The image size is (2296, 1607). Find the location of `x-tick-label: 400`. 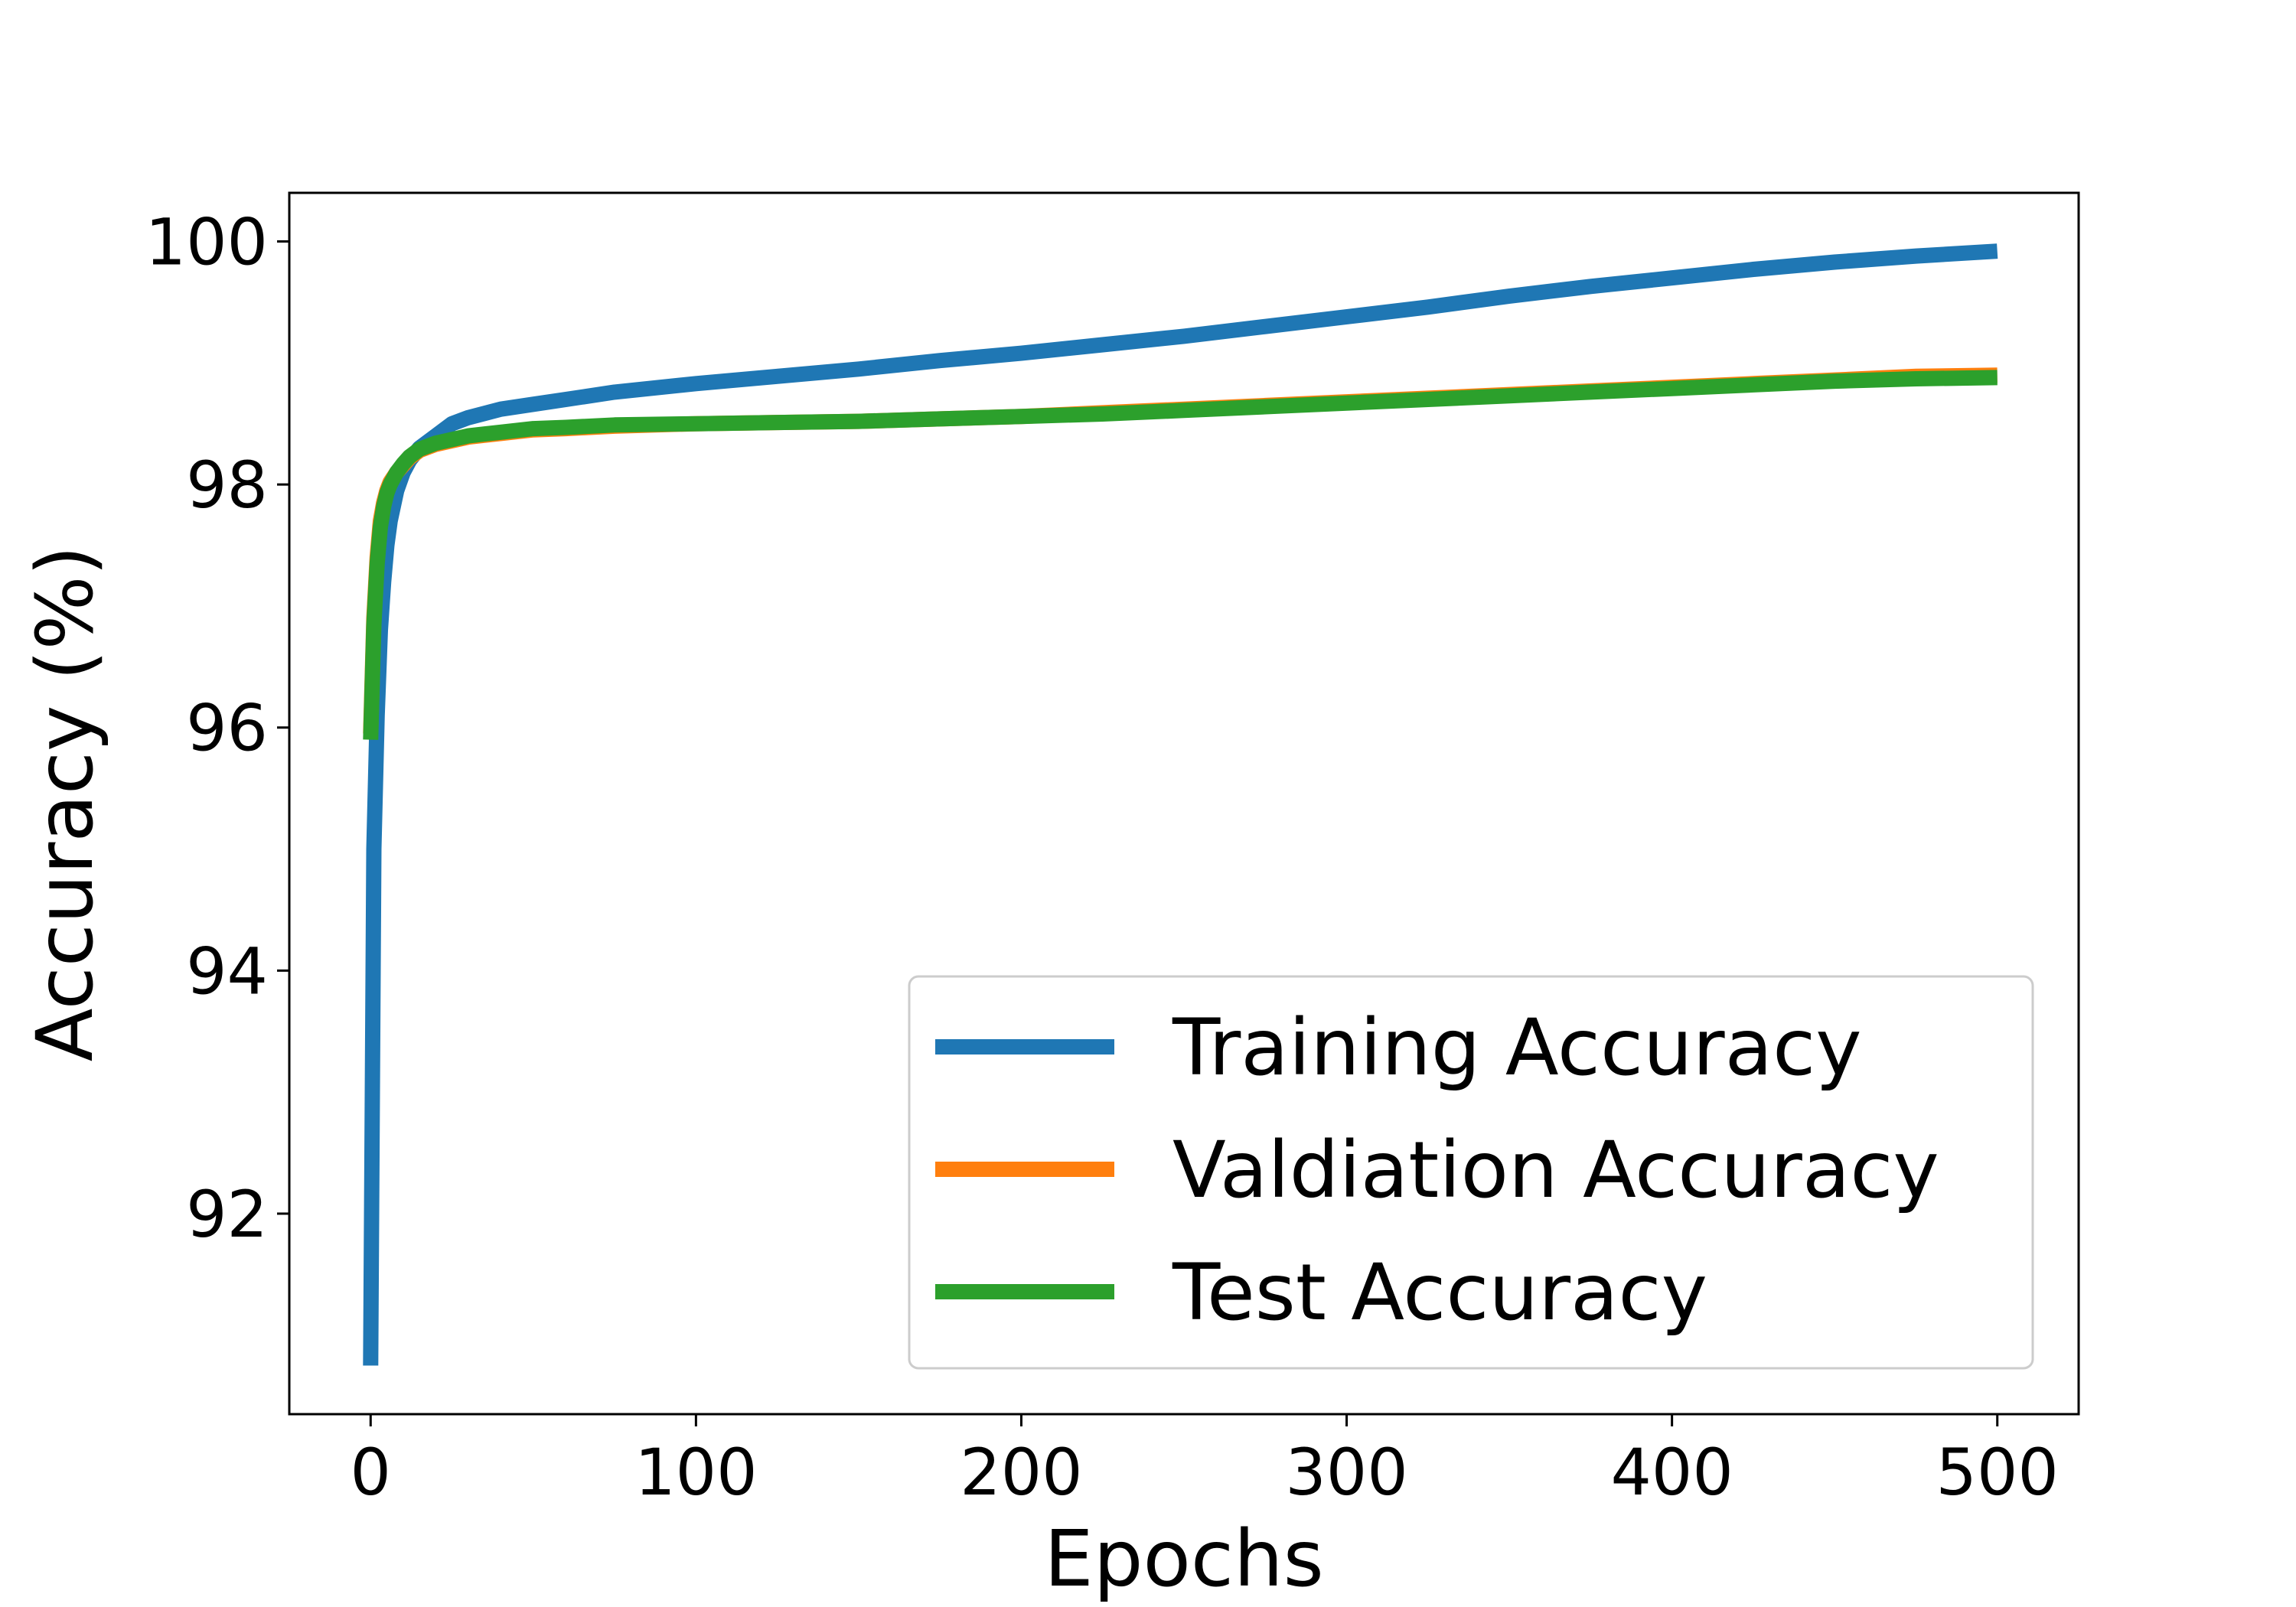

x-tick-label: 400 is located at coordinates (1671, 1473).